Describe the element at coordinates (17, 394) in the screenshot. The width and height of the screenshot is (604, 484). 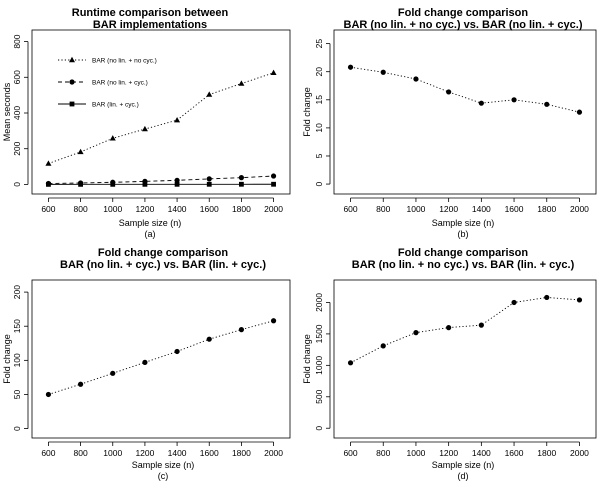
I see `y-tick-label: 50` at that location.